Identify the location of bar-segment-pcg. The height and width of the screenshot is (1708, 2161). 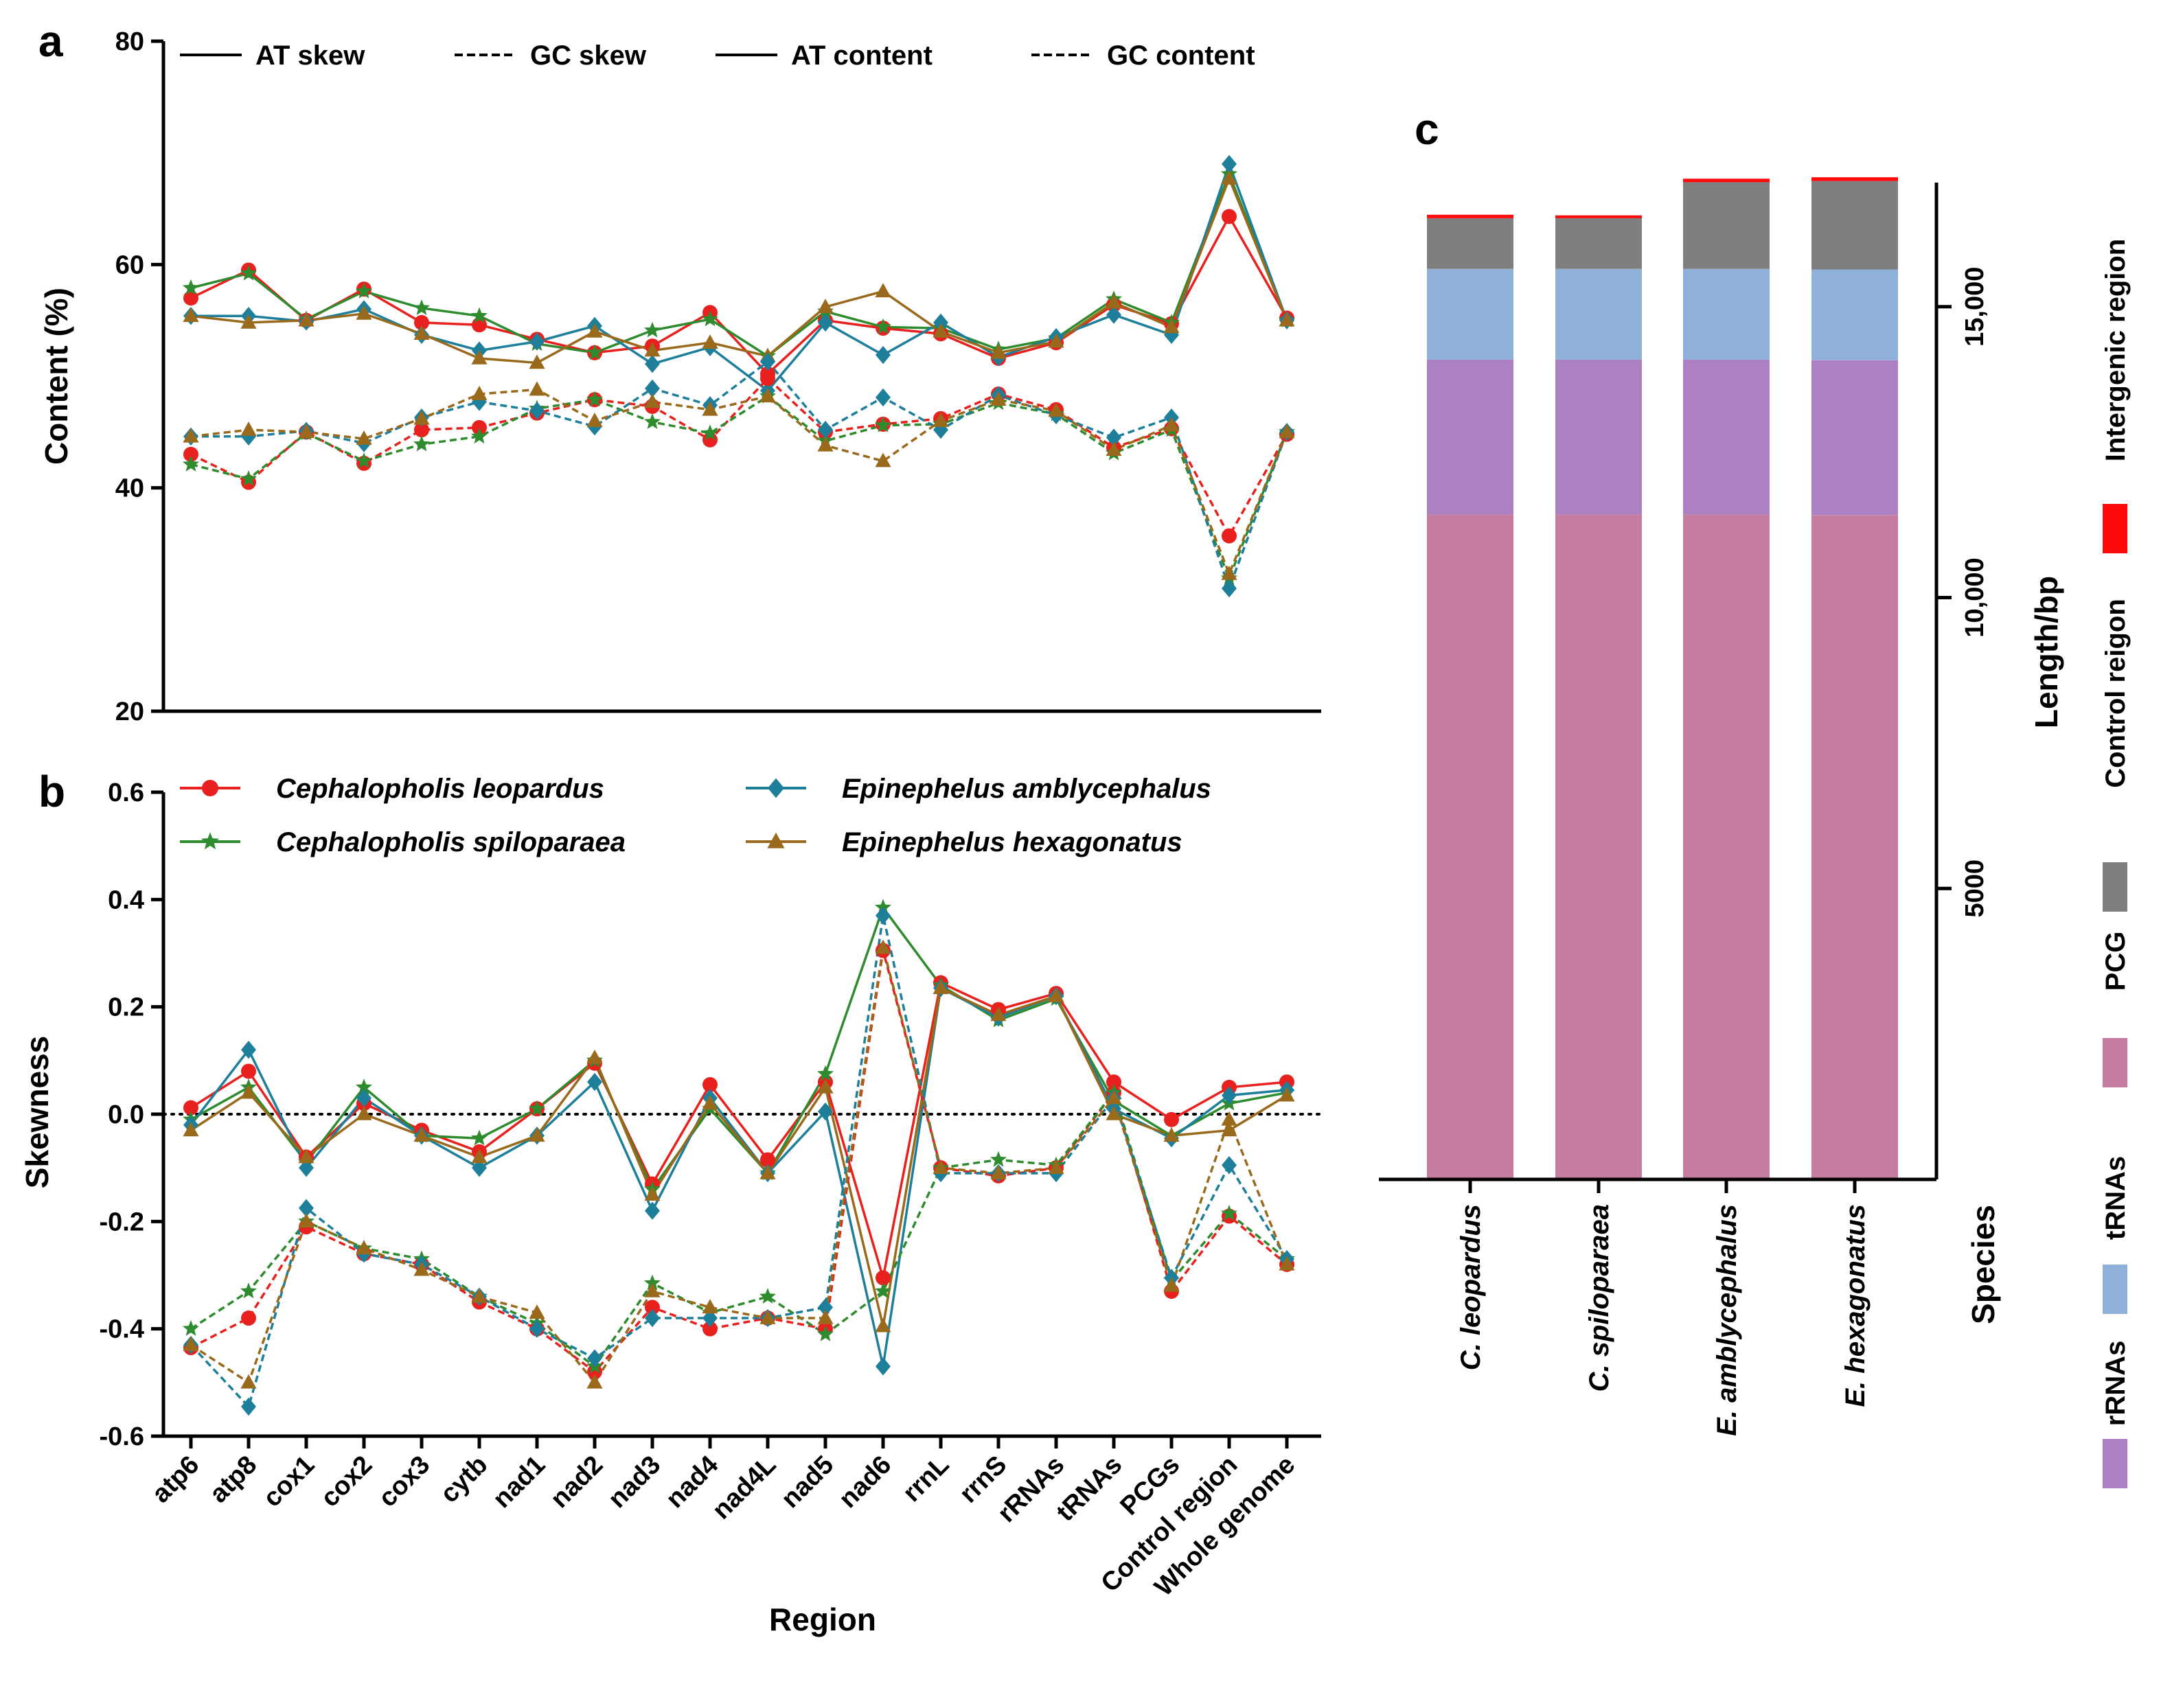
(1726, 847).